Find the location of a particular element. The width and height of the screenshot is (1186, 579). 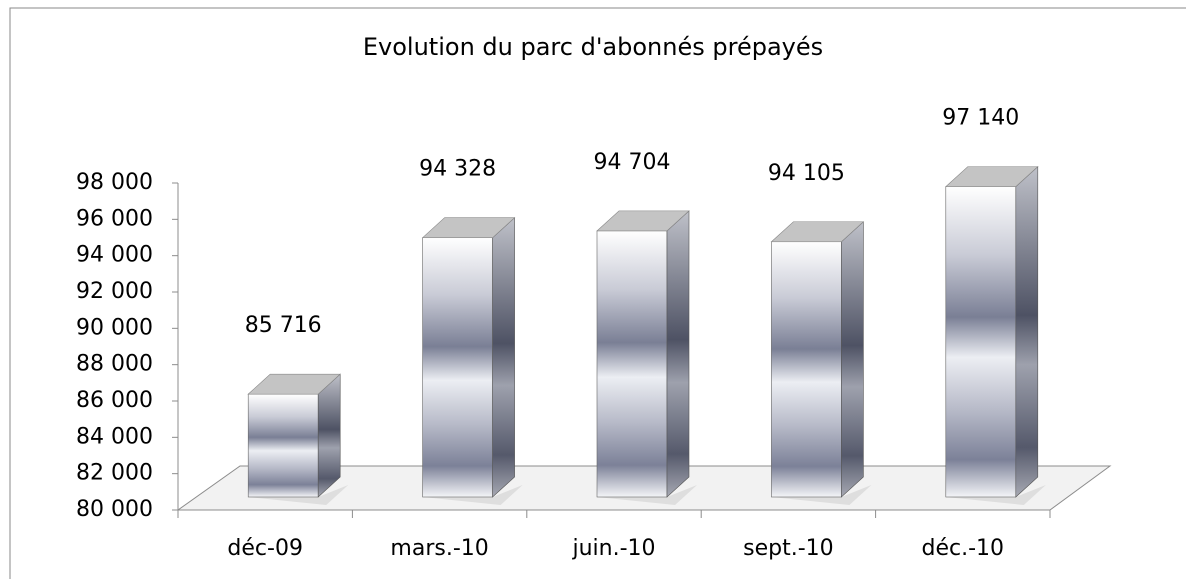

y-tick-label: 80 000 is located at coordinates (114, 509).